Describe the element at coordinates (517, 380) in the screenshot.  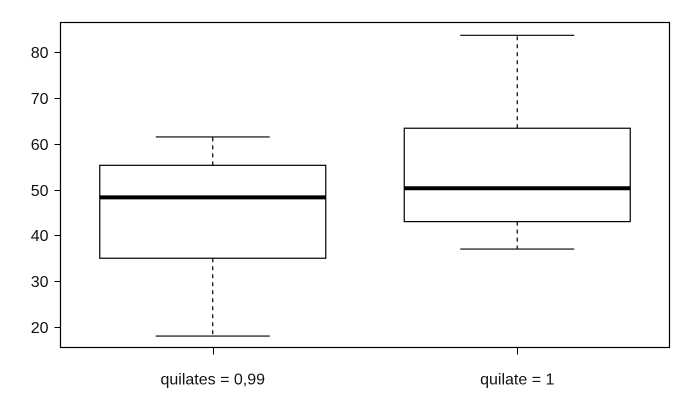
I see `x-category-label-2: quilate = 1` at that location.